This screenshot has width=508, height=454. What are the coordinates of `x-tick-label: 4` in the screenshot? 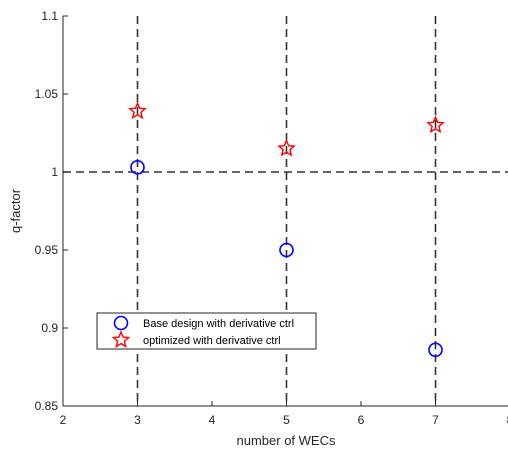 It's located at (212, 420).